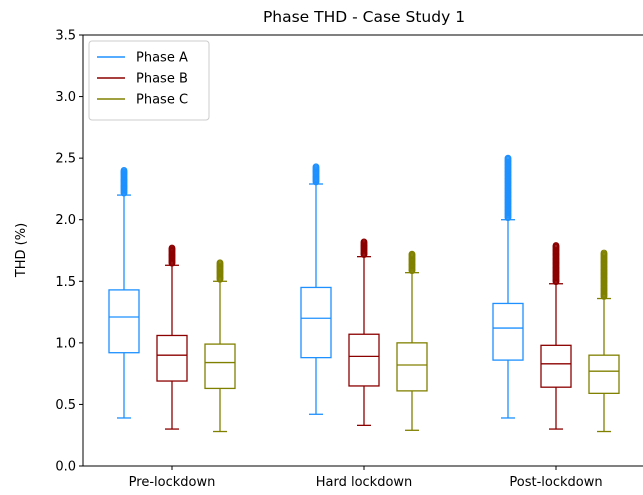 This screenshot has width=643, height=495. What do you see at coordinates (364, 17) in the screenshot?
I see `chart-title: Phase THD - Case Study 1` at bounding box center [364, 17].